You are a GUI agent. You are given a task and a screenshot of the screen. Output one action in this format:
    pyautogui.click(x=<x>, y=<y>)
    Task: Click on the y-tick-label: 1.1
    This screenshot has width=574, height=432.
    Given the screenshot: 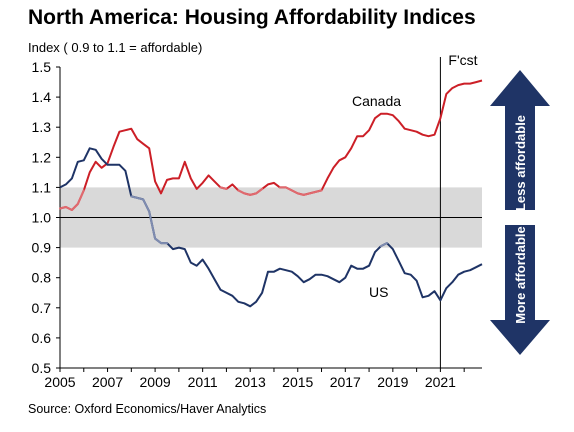 What is the action you would take?
    pyautogui.click(x=42, y=187)
    